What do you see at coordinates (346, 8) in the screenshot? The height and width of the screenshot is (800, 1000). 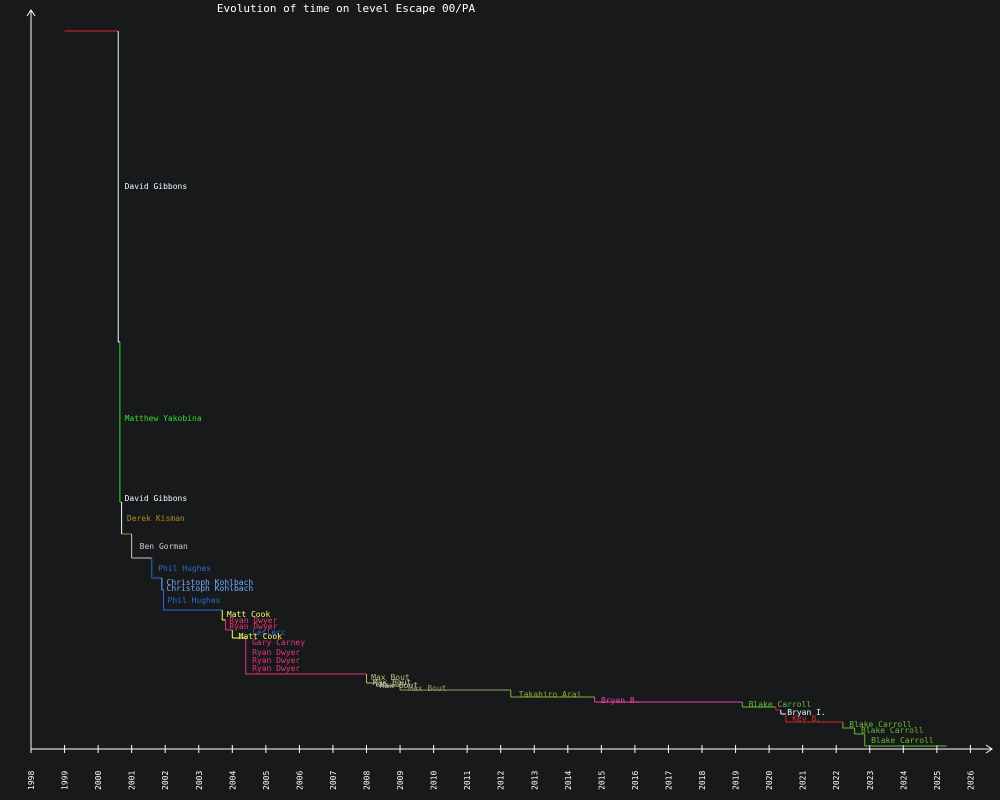 I see `chart-title: Evolution of time on level Escape 00/PA` at bounding box center [346, 8].